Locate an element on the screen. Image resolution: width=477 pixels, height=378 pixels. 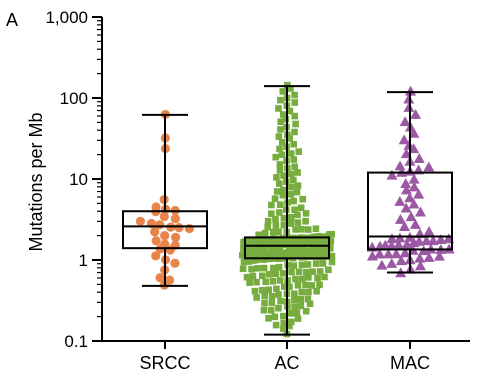
x-axis: SRCC AC MAC is located at coordinates (286, 356).